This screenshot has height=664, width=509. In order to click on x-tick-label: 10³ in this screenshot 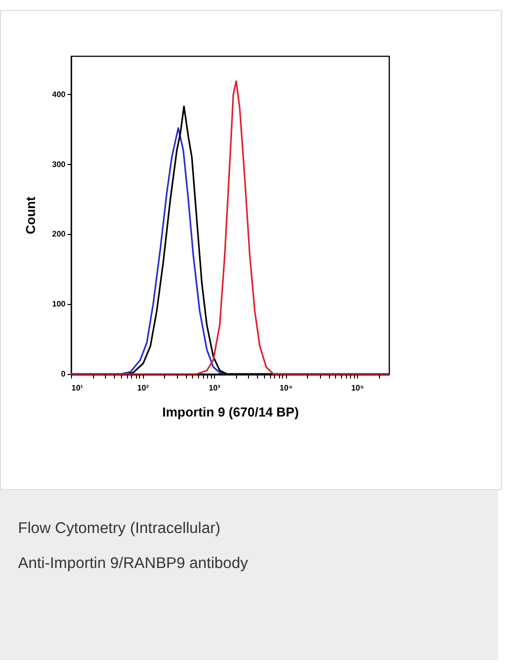, I will do `click(214, 388)`.